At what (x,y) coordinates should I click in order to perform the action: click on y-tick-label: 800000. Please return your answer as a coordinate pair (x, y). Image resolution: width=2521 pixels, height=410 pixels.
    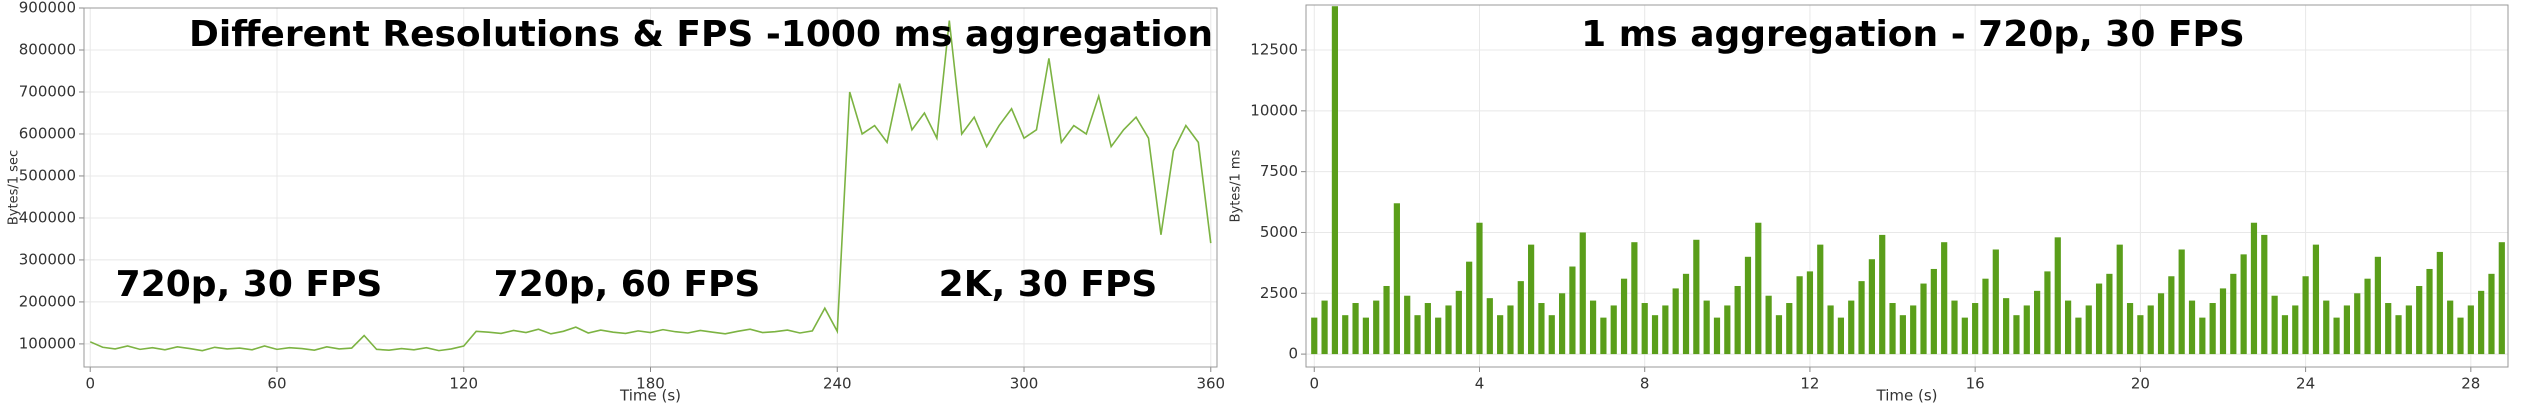
    Looking at the image, I should click on (47, 49).